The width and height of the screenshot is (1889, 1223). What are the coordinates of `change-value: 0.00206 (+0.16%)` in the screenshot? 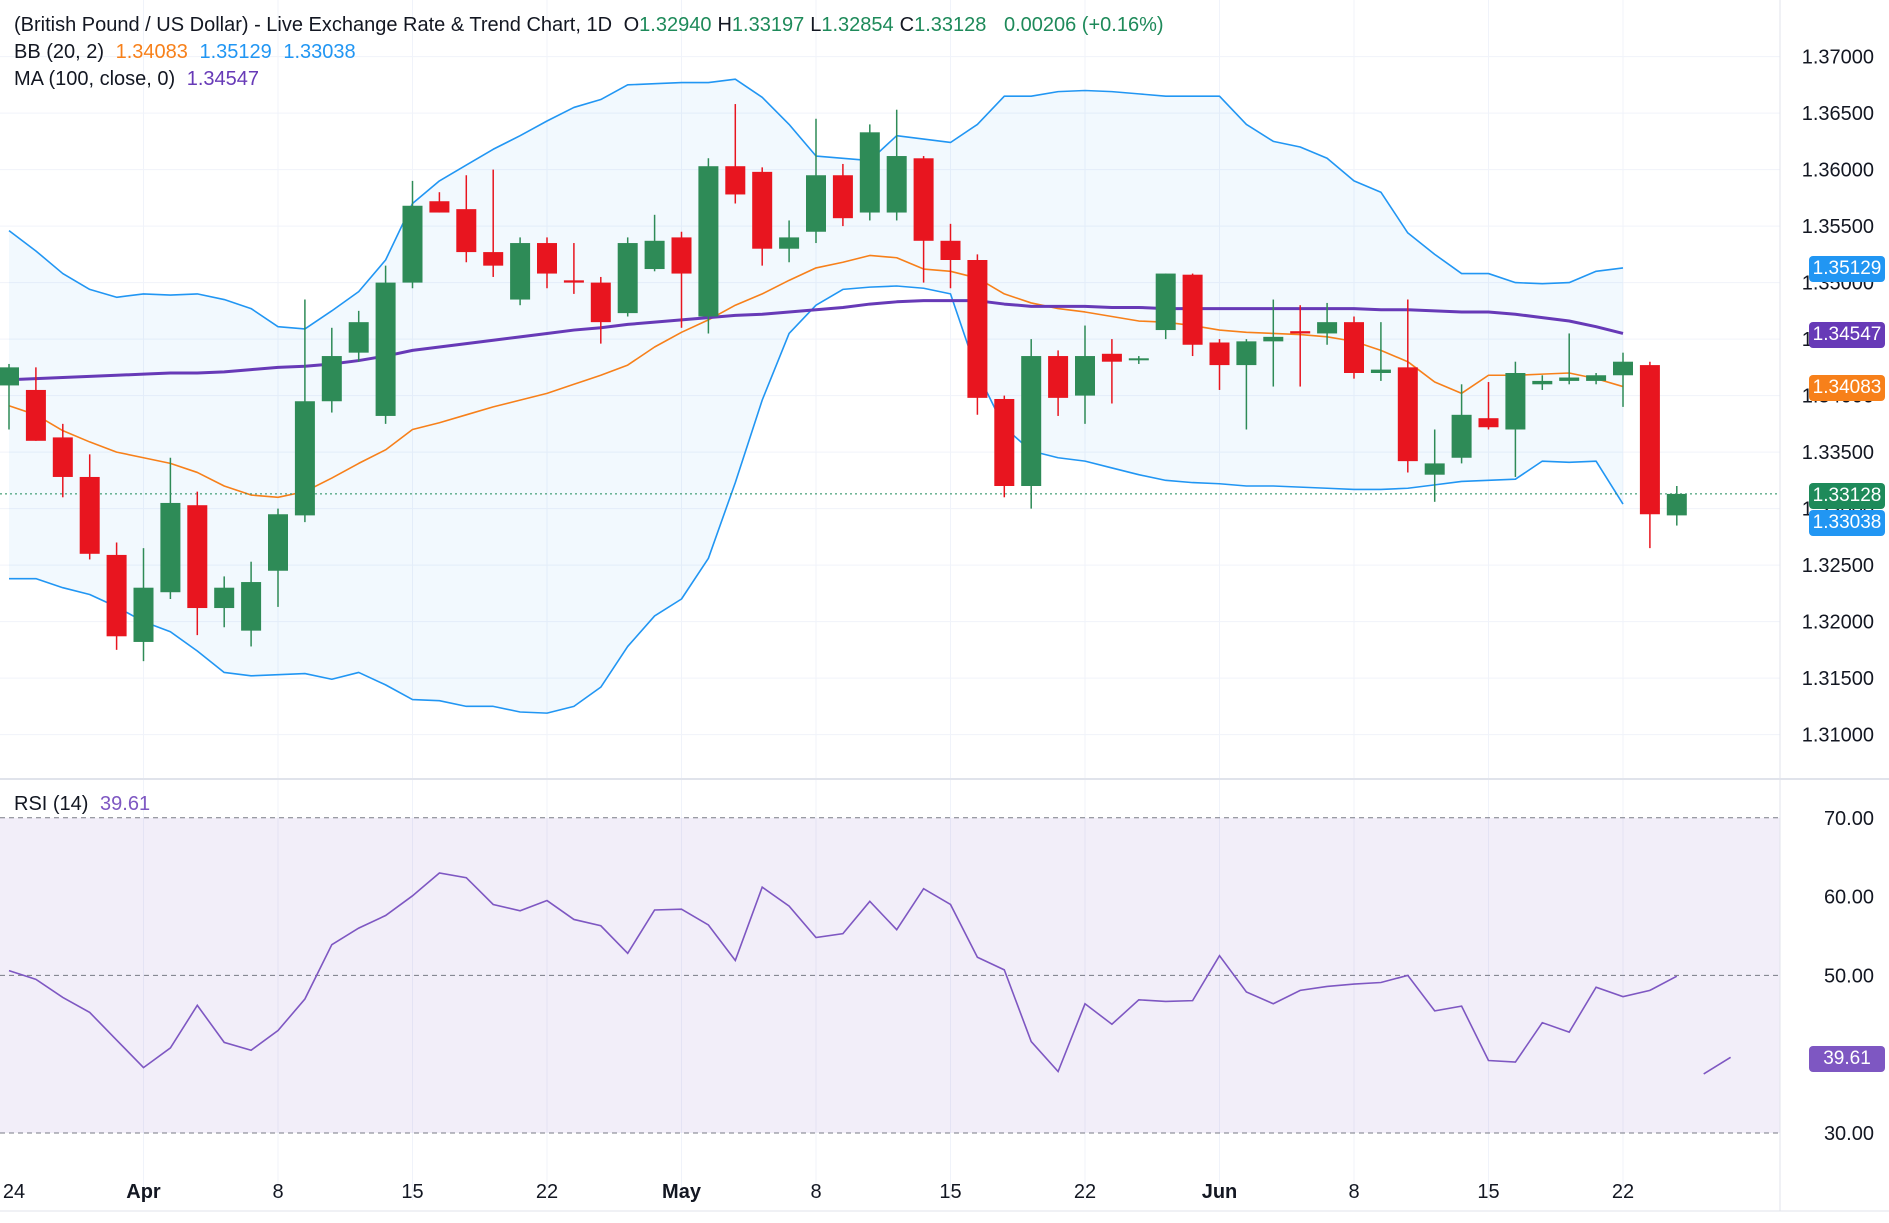 It's located at (1083, 25).